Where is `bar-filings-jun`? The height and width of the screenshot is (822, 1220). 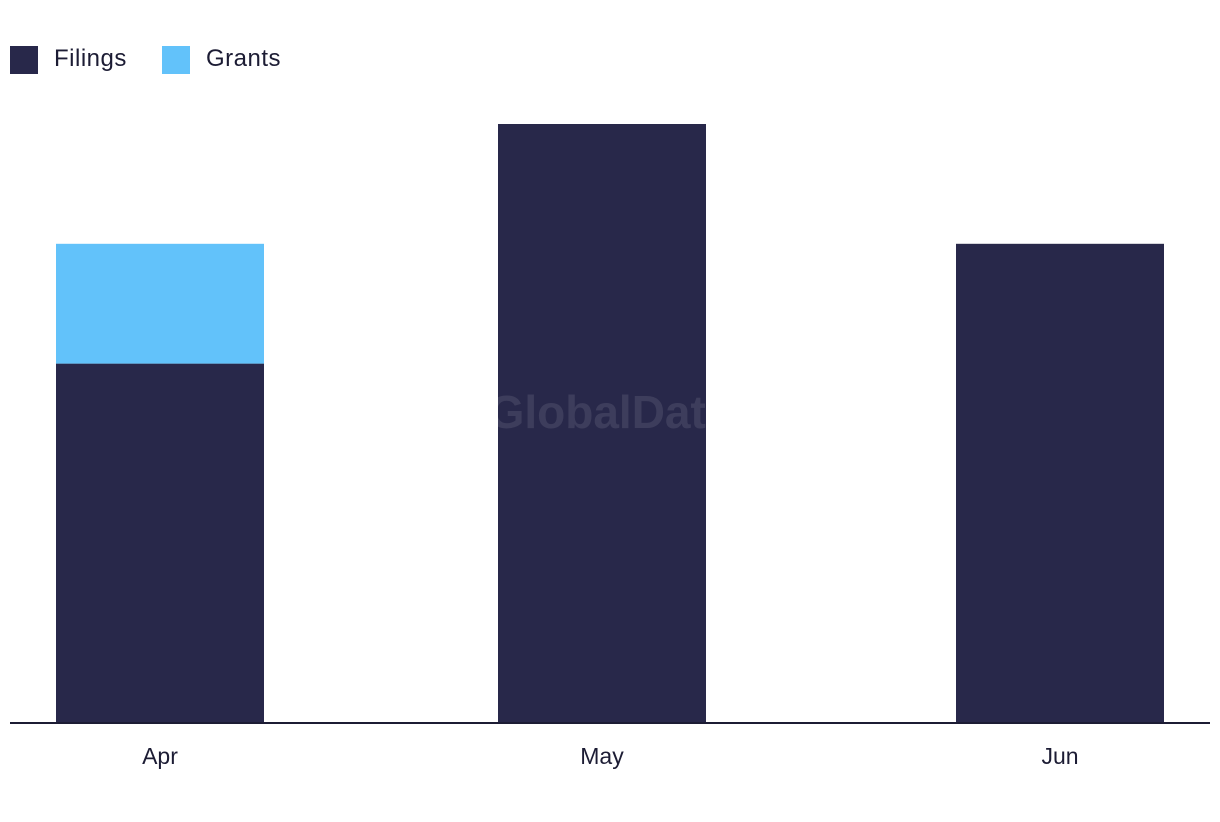 bar-filings-jun is located at coordinates (1060, 483).